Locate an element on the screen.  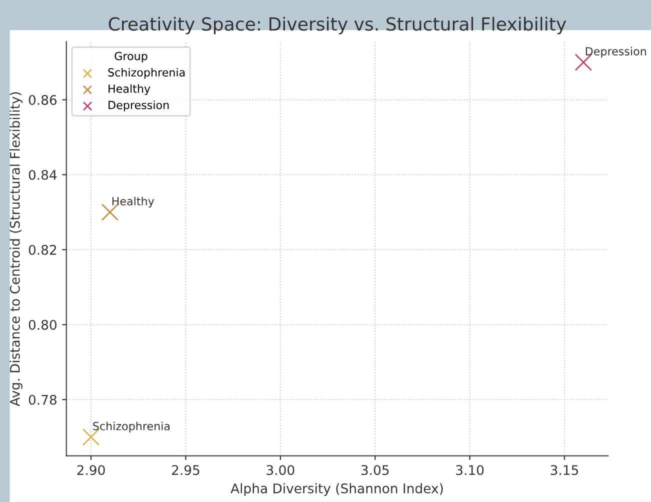
x-tick-label: 3.05 is located at coordinates (375, 470).